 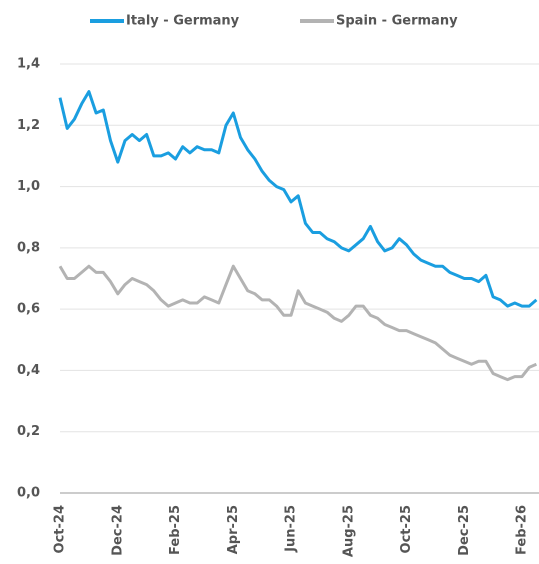 I want to click on x-tick-label: Dec-24, so click(x=117, y=530).